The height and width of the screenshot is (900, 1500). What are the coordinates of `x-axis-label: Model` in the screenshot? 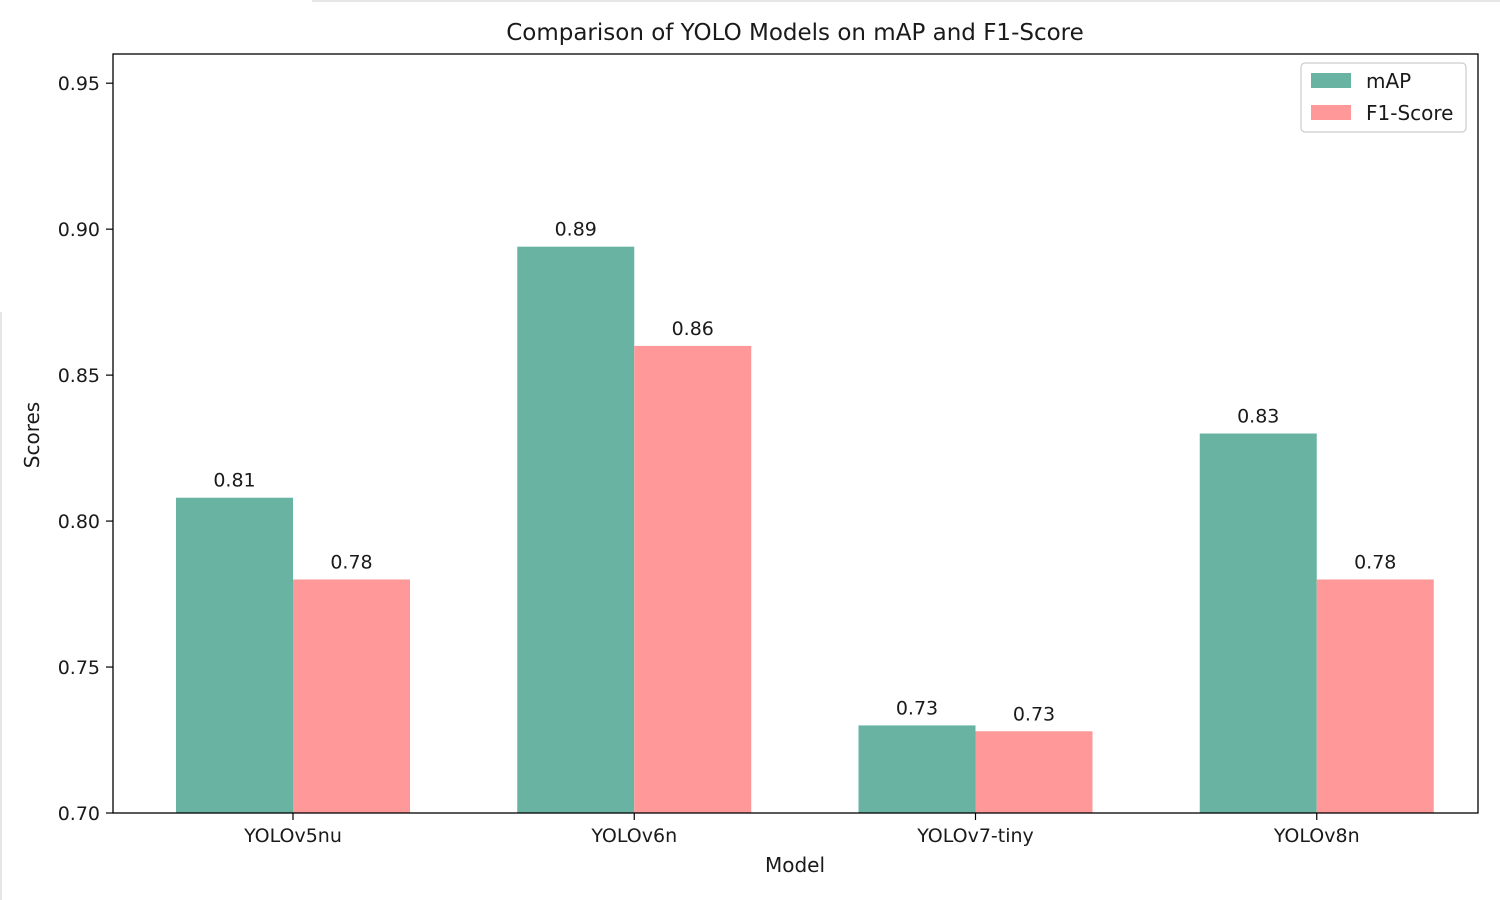 It's located at (795, 865).